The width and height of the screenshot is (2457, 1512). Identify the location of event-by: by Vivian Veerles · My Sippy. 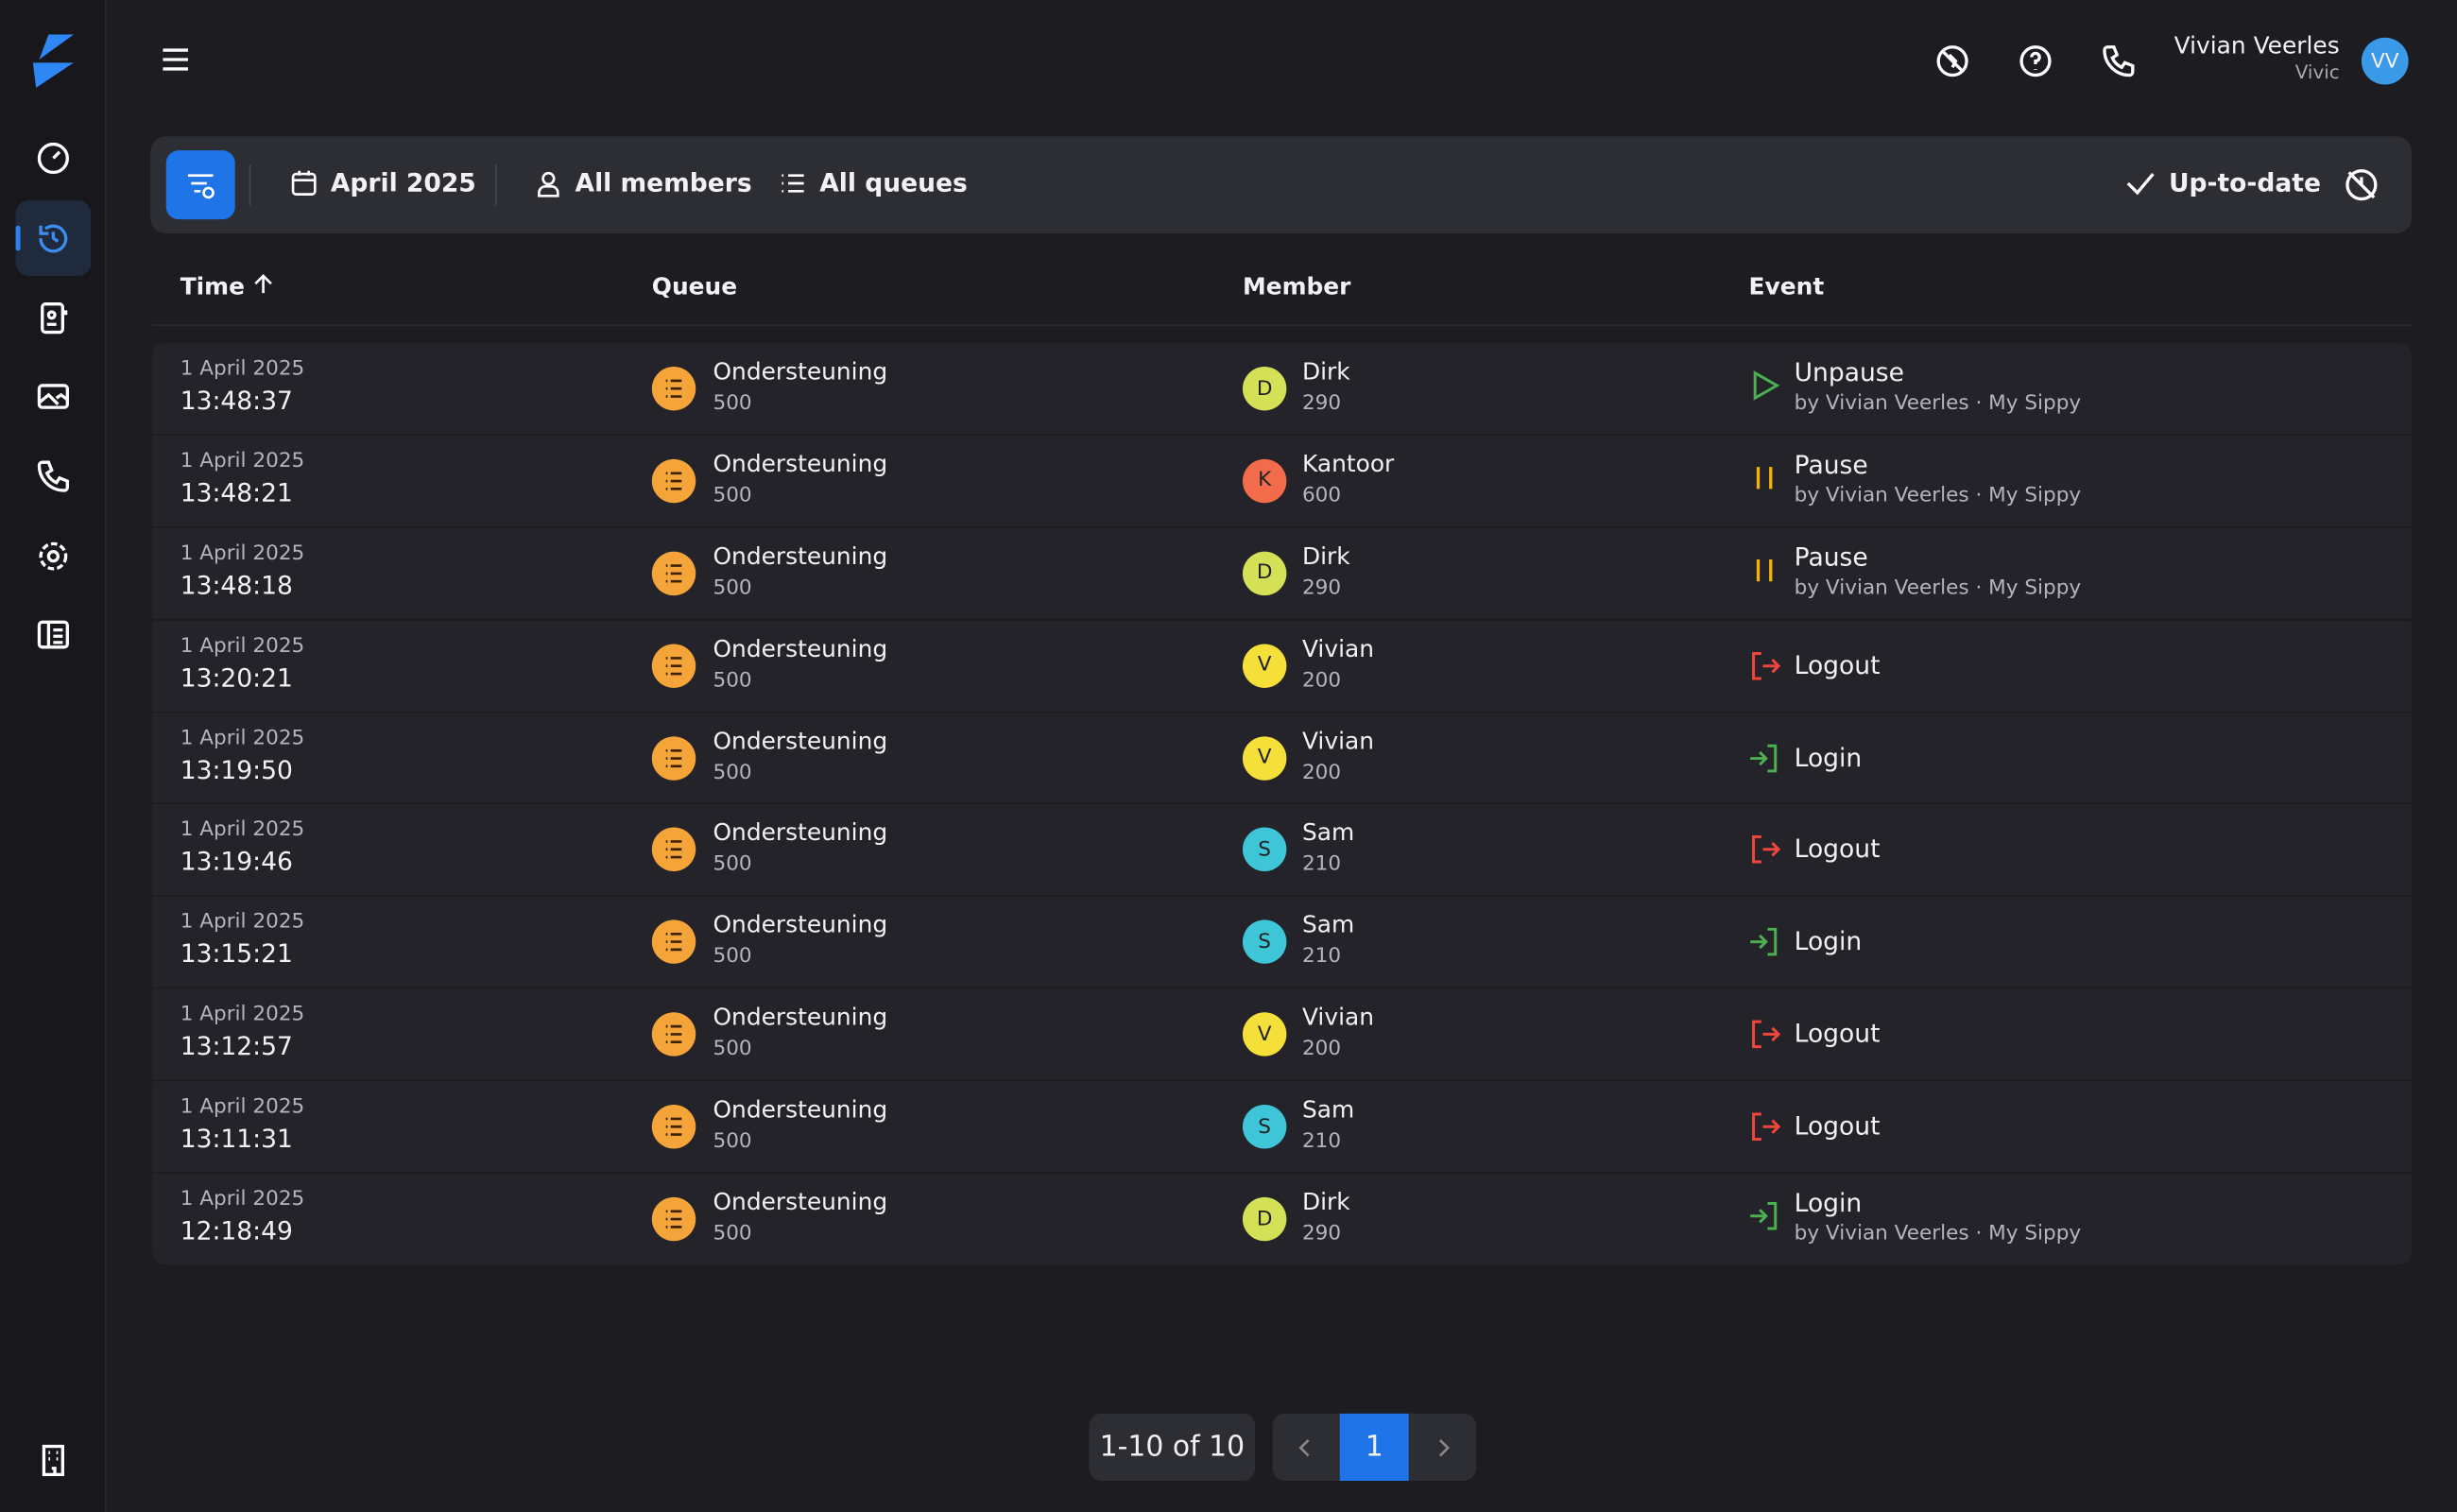
(1938, 1234).